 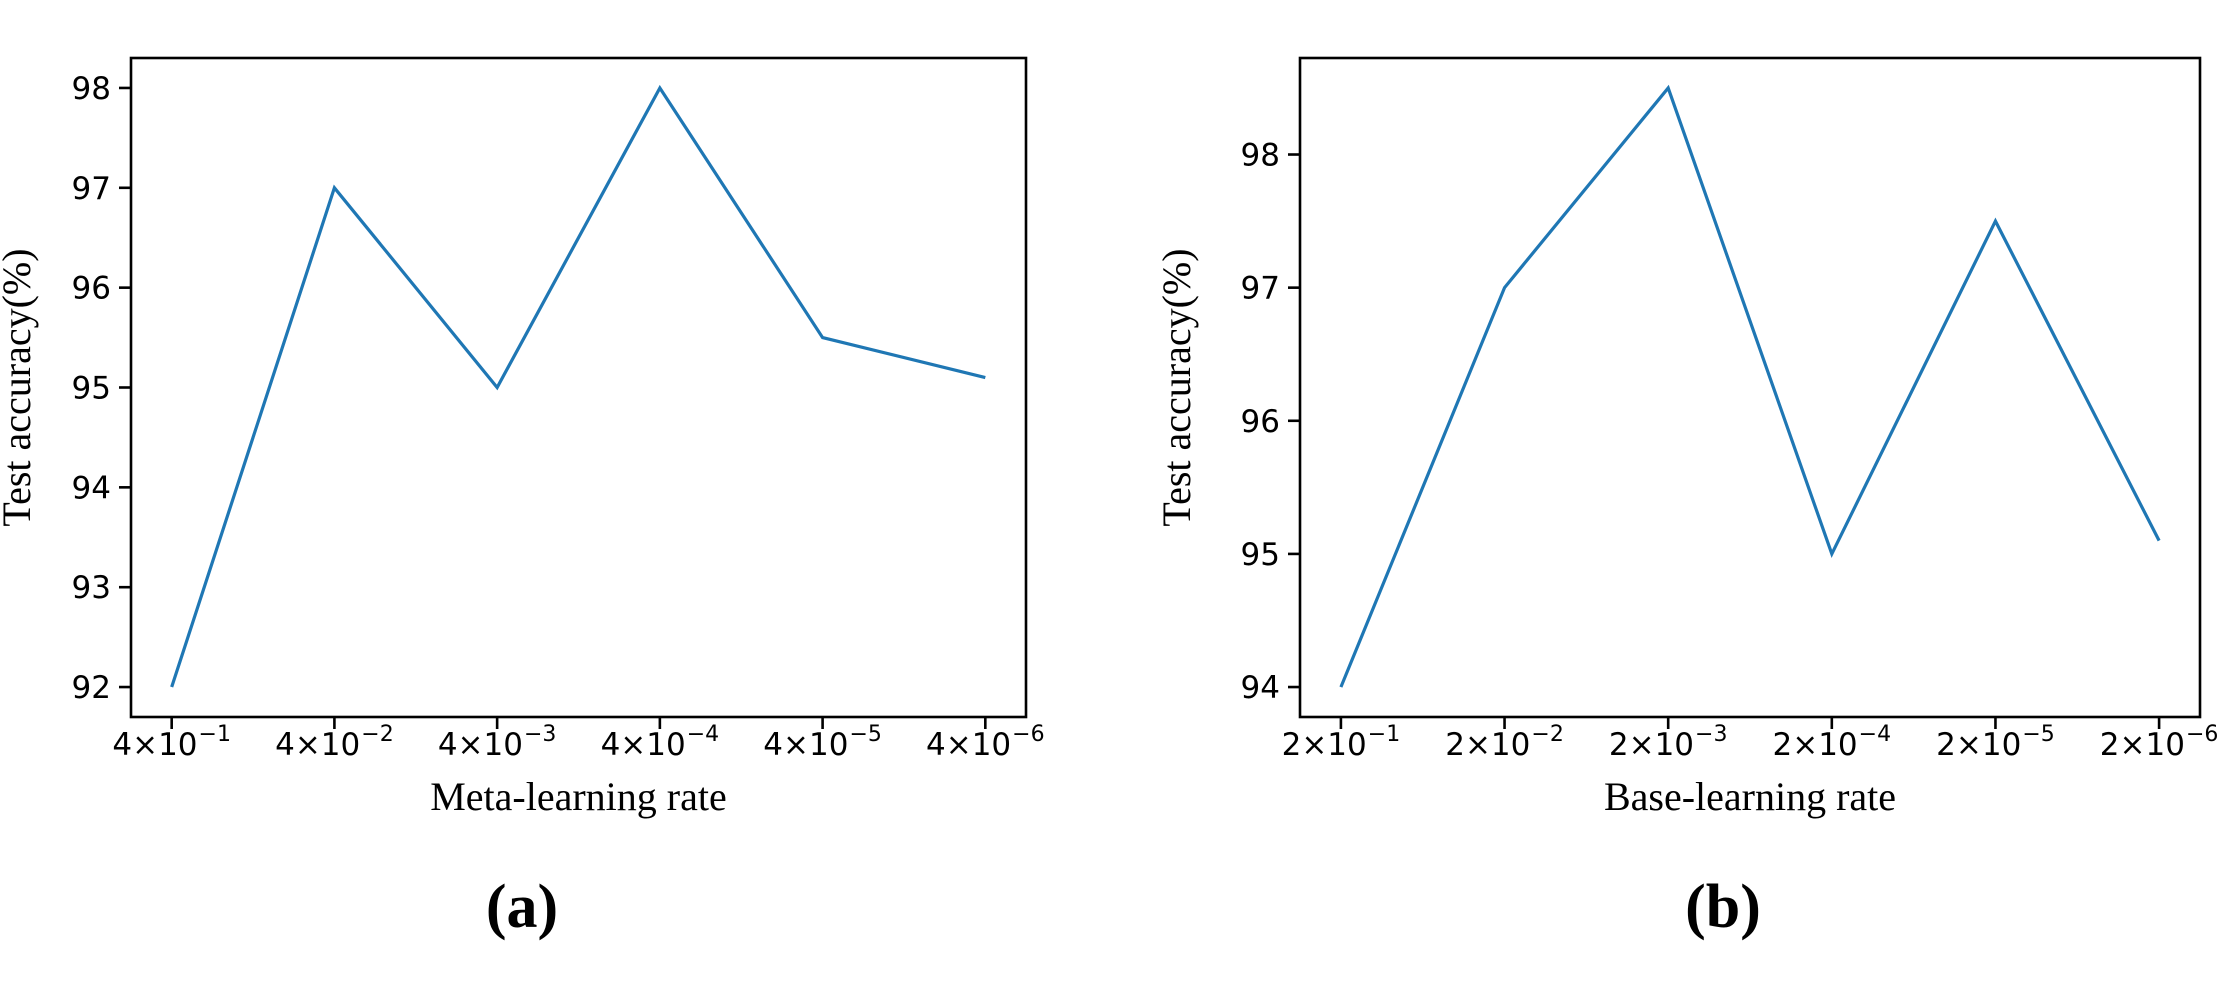 What do you see at coordinates (171, 742) in the screenshot?
I see `x-tick-label: 4×10⁻¹` at bounding box center [171, 742].